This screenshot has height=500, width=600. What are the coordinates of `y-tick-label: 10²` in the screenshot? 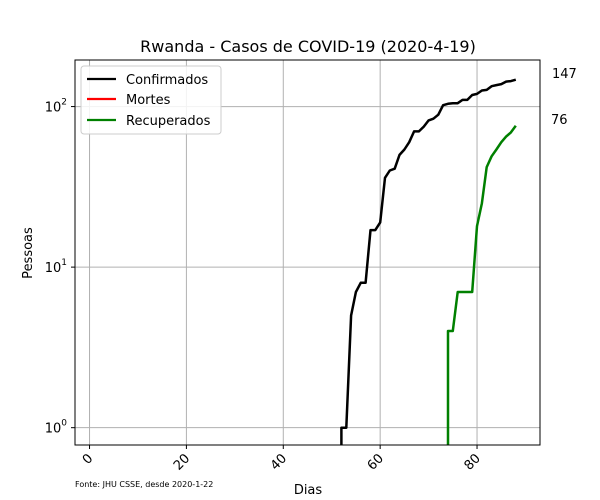 It's located at (56, 107).